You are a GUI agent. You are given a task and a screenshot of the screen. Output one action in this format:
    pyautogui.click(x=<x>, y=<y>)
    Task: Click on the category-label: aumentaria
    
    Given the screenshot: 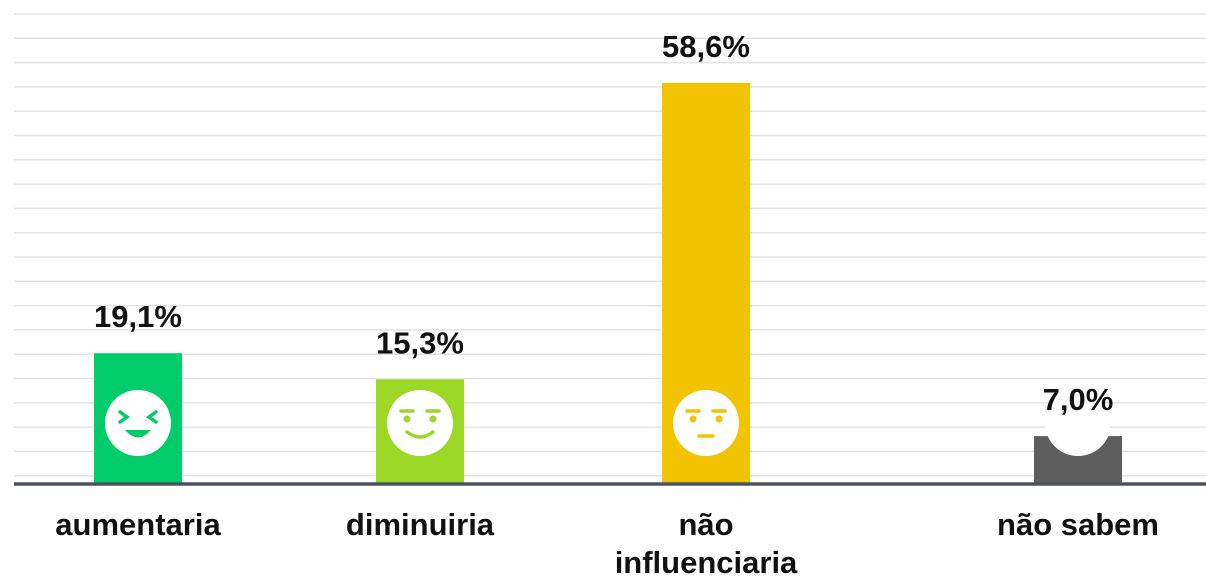 What is the action you would take?
    pyautogui.click(x=138, y=524)
    